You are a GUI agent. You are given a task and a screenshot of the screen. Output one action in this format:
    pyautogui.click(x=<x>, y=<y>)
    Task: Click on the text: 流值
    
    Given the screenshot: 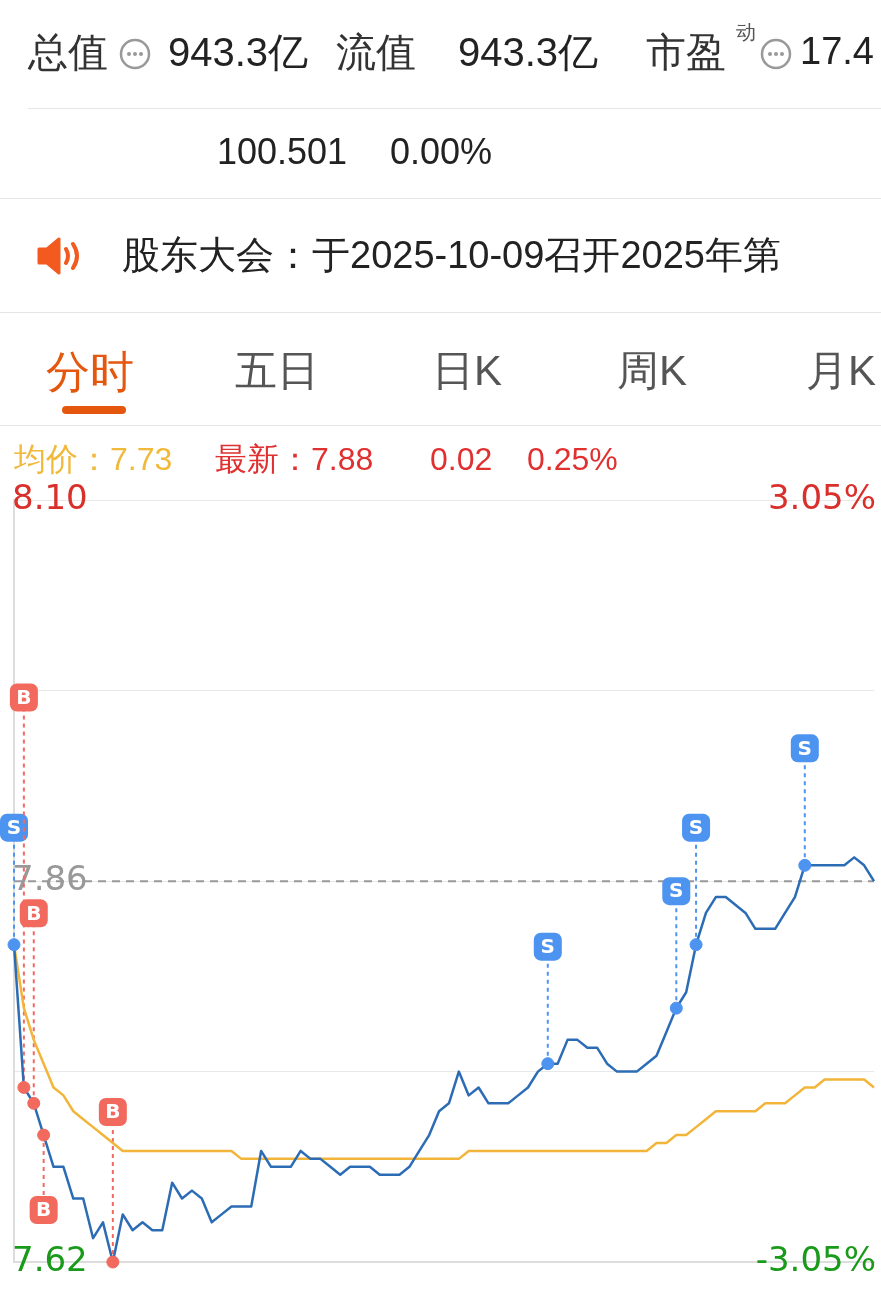 What is the action you would take?
    pyautogui.click(x=376, y=52)
    